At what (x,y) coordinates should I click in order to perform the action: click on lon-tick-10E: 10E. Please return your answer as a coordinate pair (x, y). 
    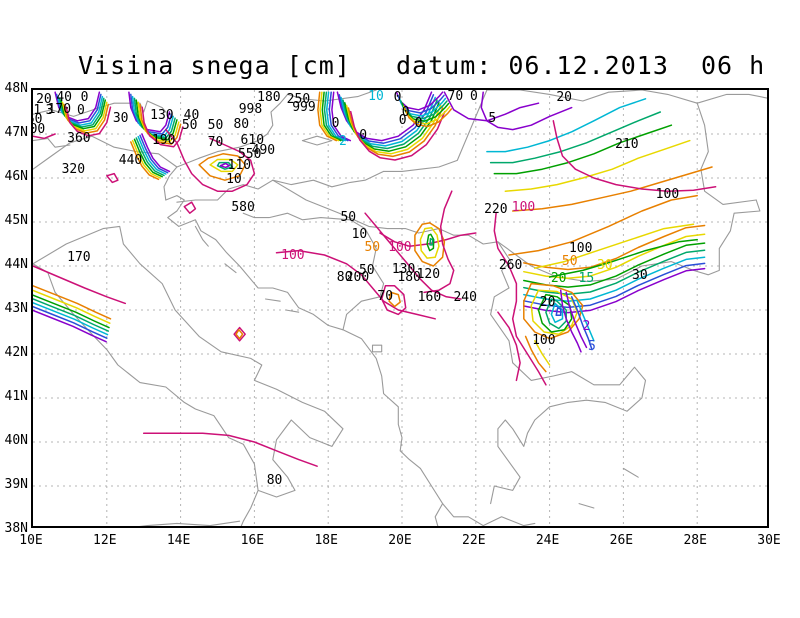
    Looking at the image, I should click on (31, 540).